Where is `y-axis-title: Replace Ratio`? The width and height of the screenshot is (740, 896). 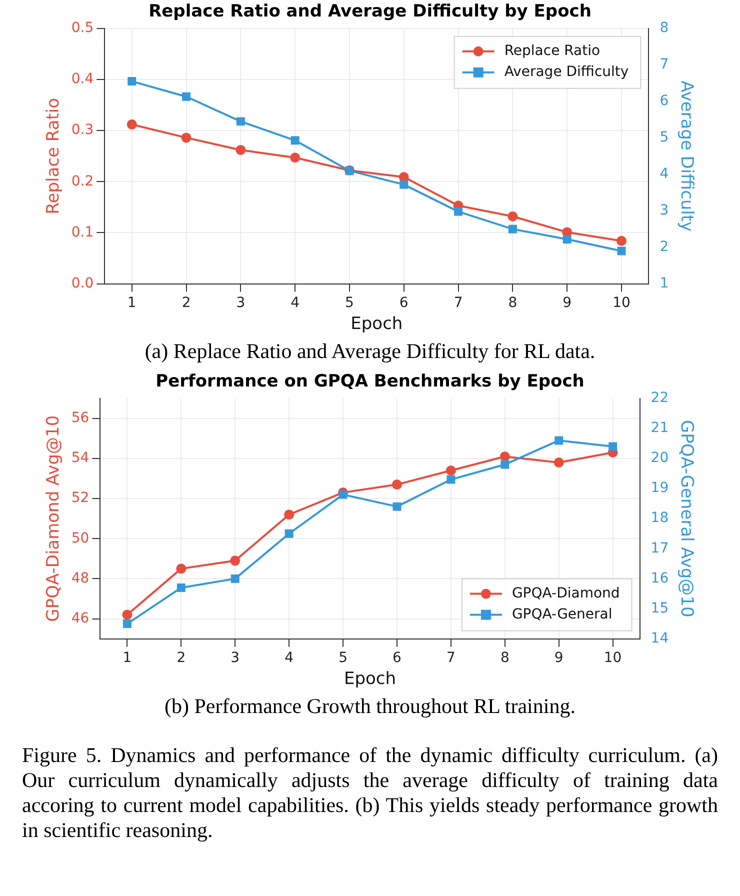
y-axis-title: Replace Ratio is located at coordinates (54, 156).